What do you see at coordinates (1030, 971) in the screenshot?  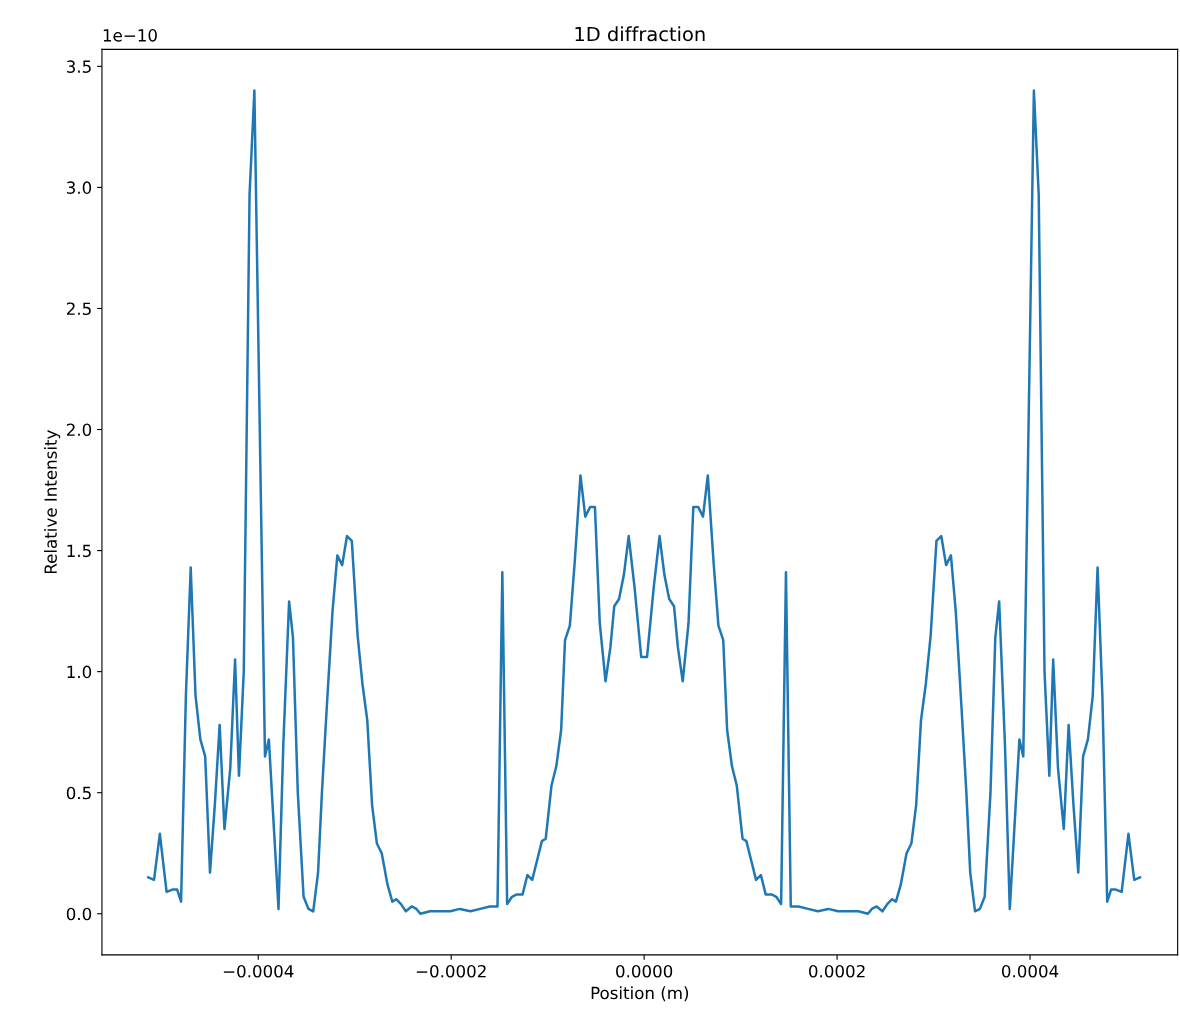 I see `x-tick-label: 0.0004` at bounding box center [1030, 971].